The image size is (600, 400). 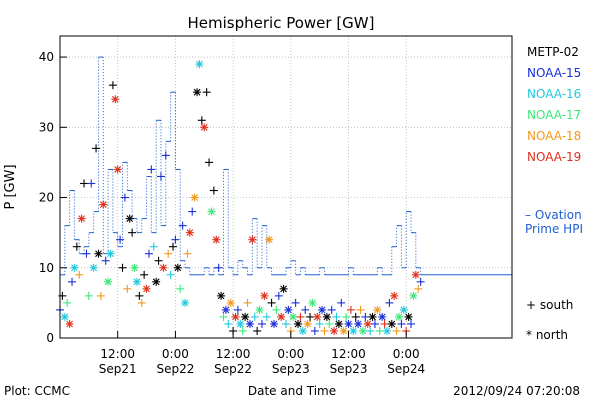 I want to click on y-tick-label: 40, so click(x=46, y=57).